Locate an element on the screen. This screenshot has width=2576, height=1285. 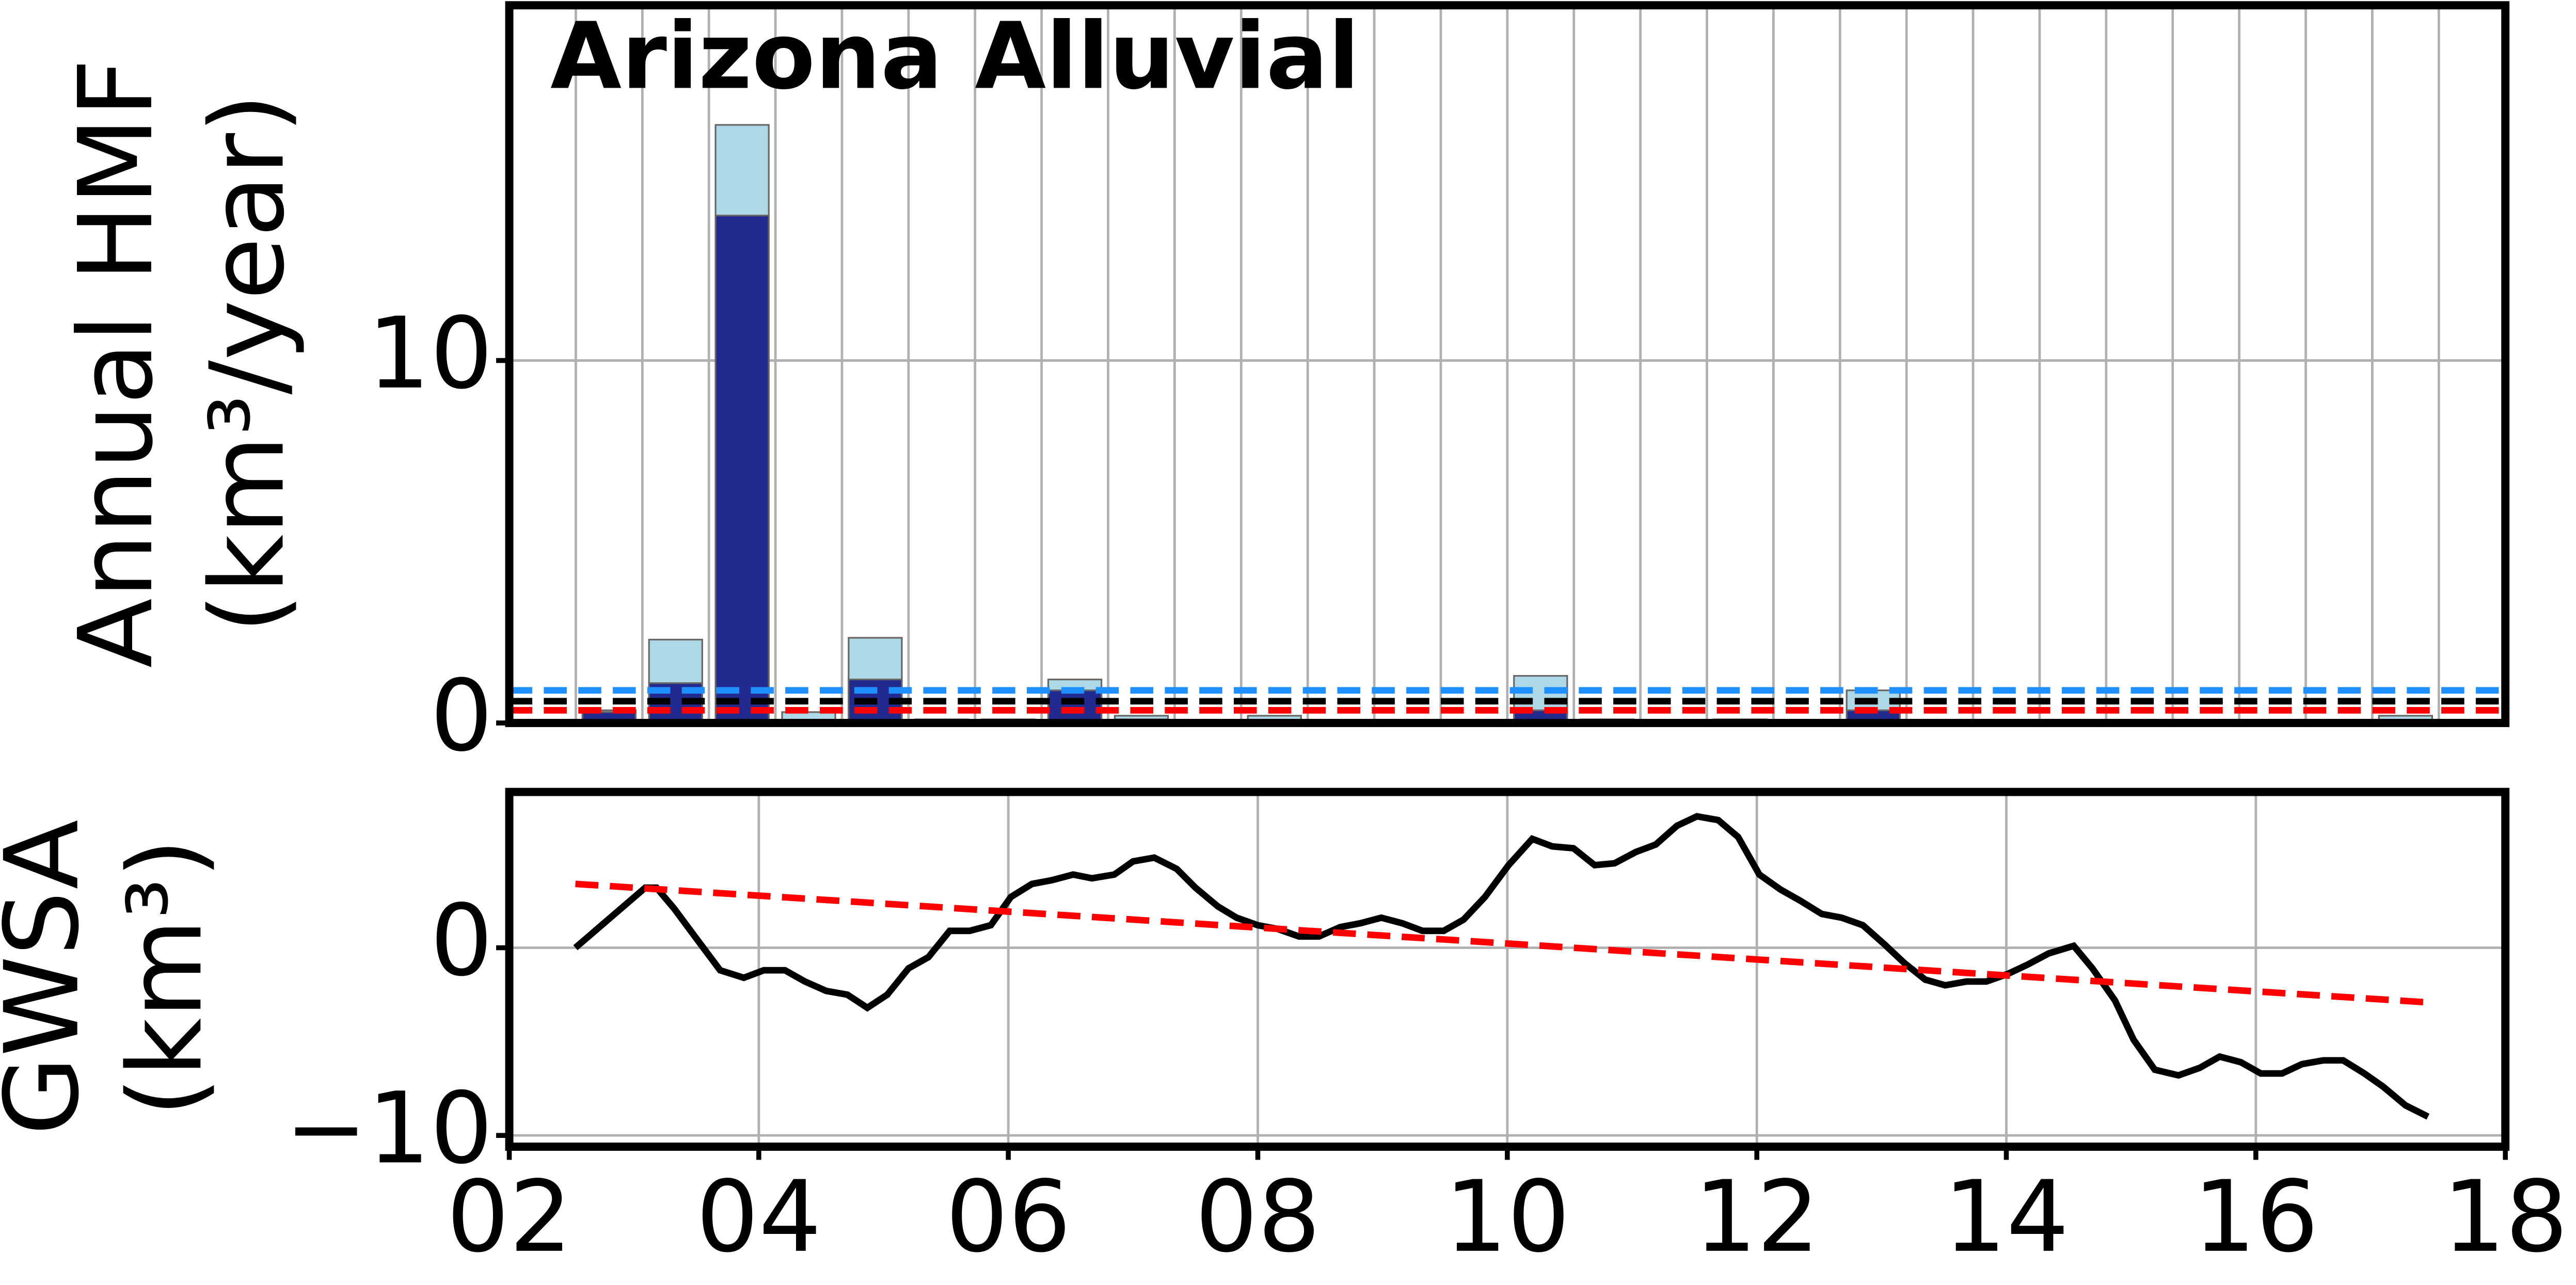
y-axis-label: (km³) is located at coordinates (165, 977).